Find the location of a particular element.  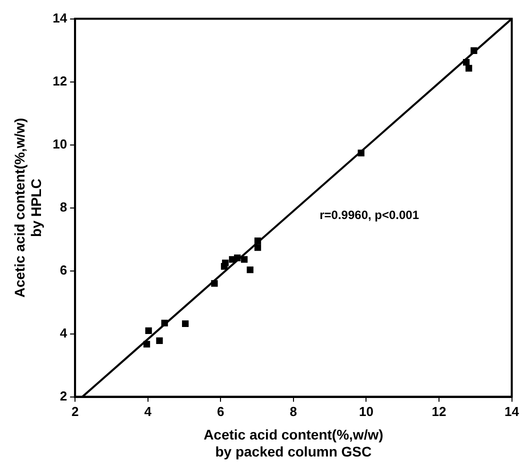

x-tick-label: 10 is located at coordinates (366, 412).